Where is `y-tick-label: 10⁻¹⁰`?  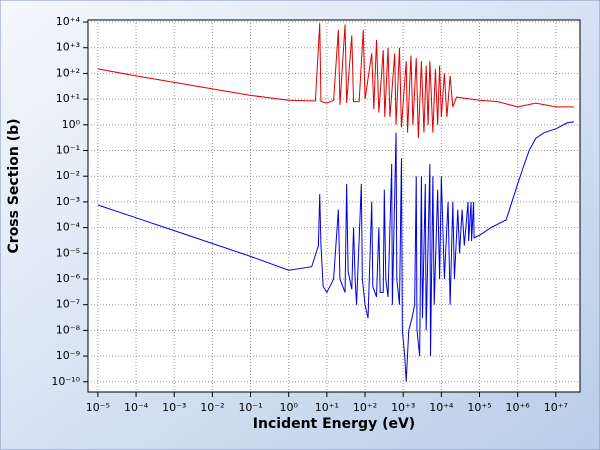
y-tick-label: 10⁻¹⁰ is located at coordinates (65, 381).